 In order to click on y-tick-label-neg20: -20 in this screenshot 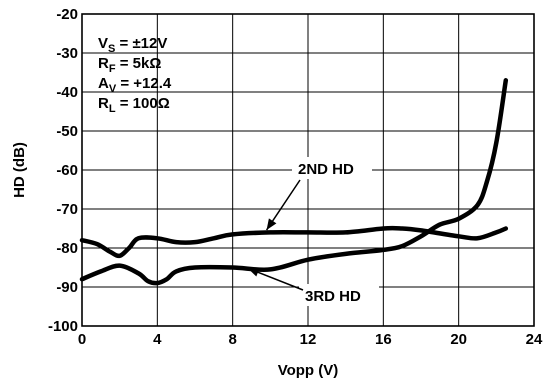, I will do `click(67, 14)`.